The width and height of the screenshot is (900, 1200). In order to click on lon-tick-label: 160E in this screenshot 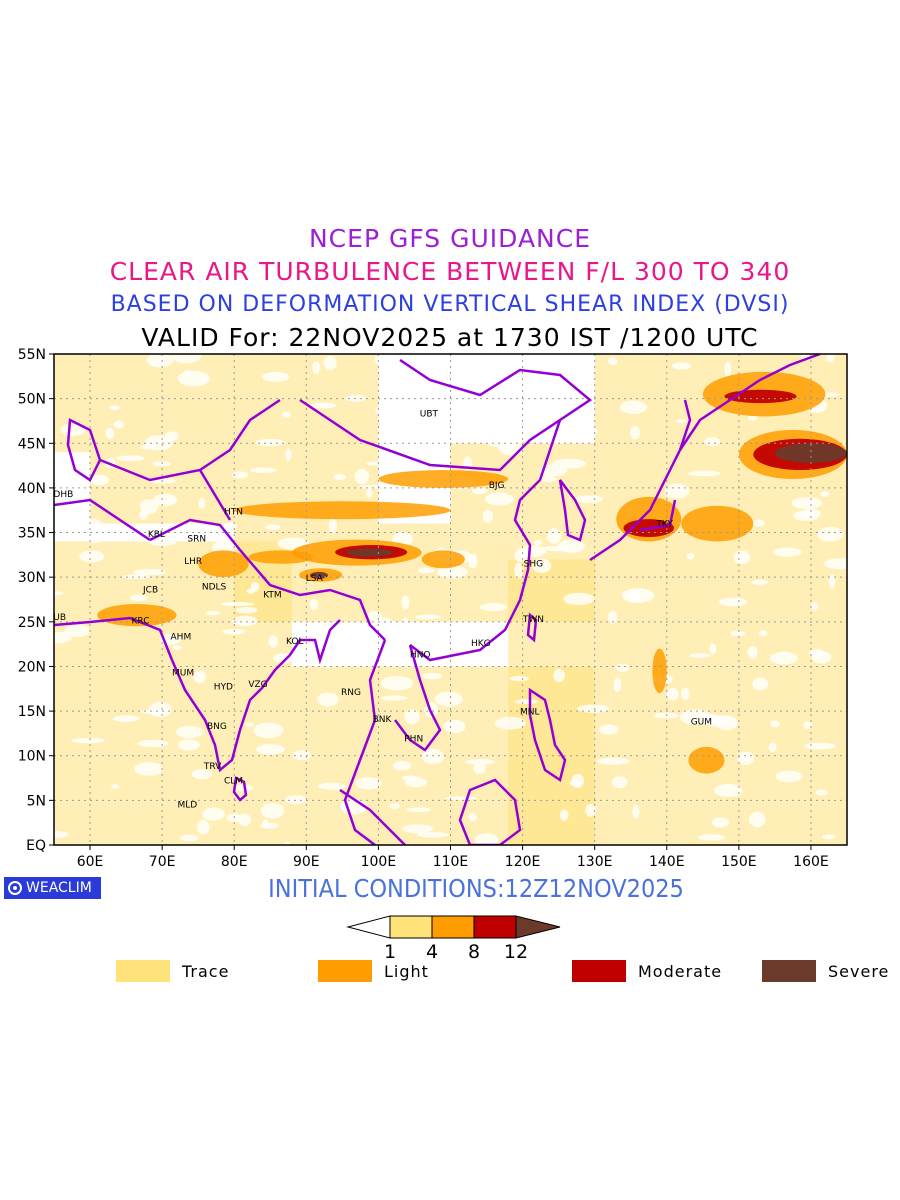, I will do `click(811, 862)`.